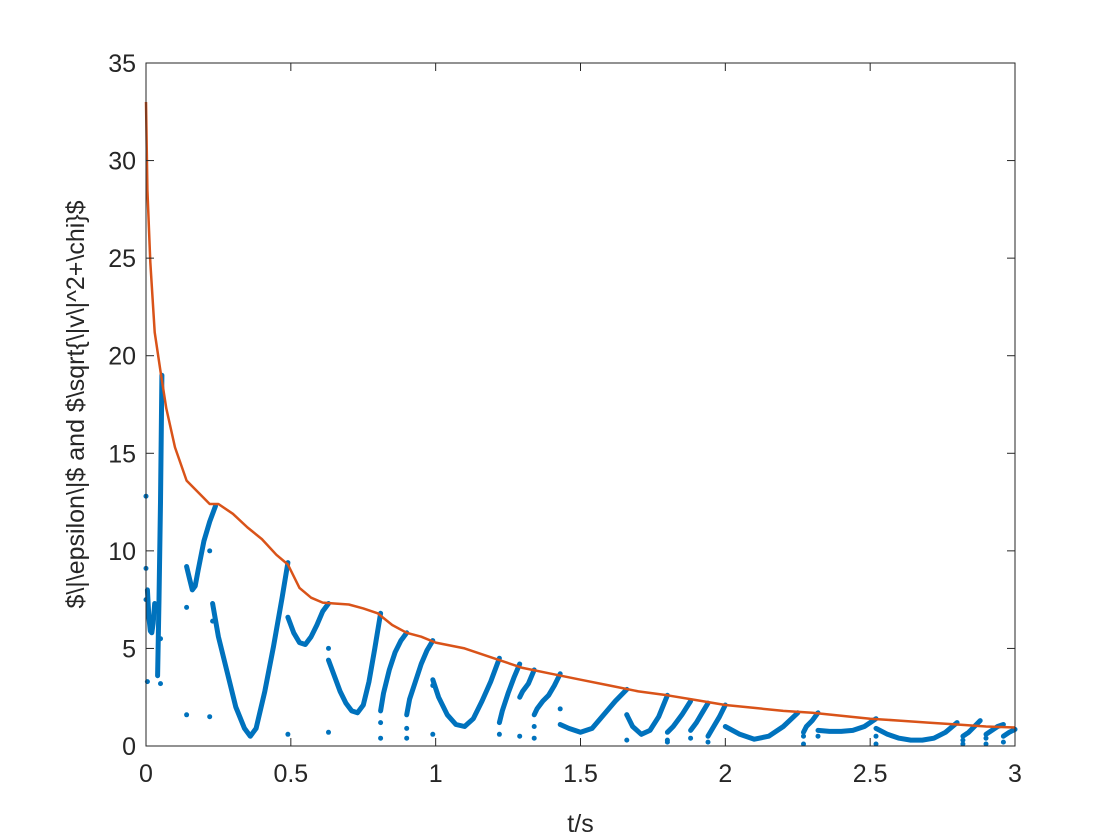 The width and height of the screenshot is (1120, 840). What do you see at coordinates (122, 552) in the screenshot?
I see `y-tick-label: 10` at bounding box center [122, 552].